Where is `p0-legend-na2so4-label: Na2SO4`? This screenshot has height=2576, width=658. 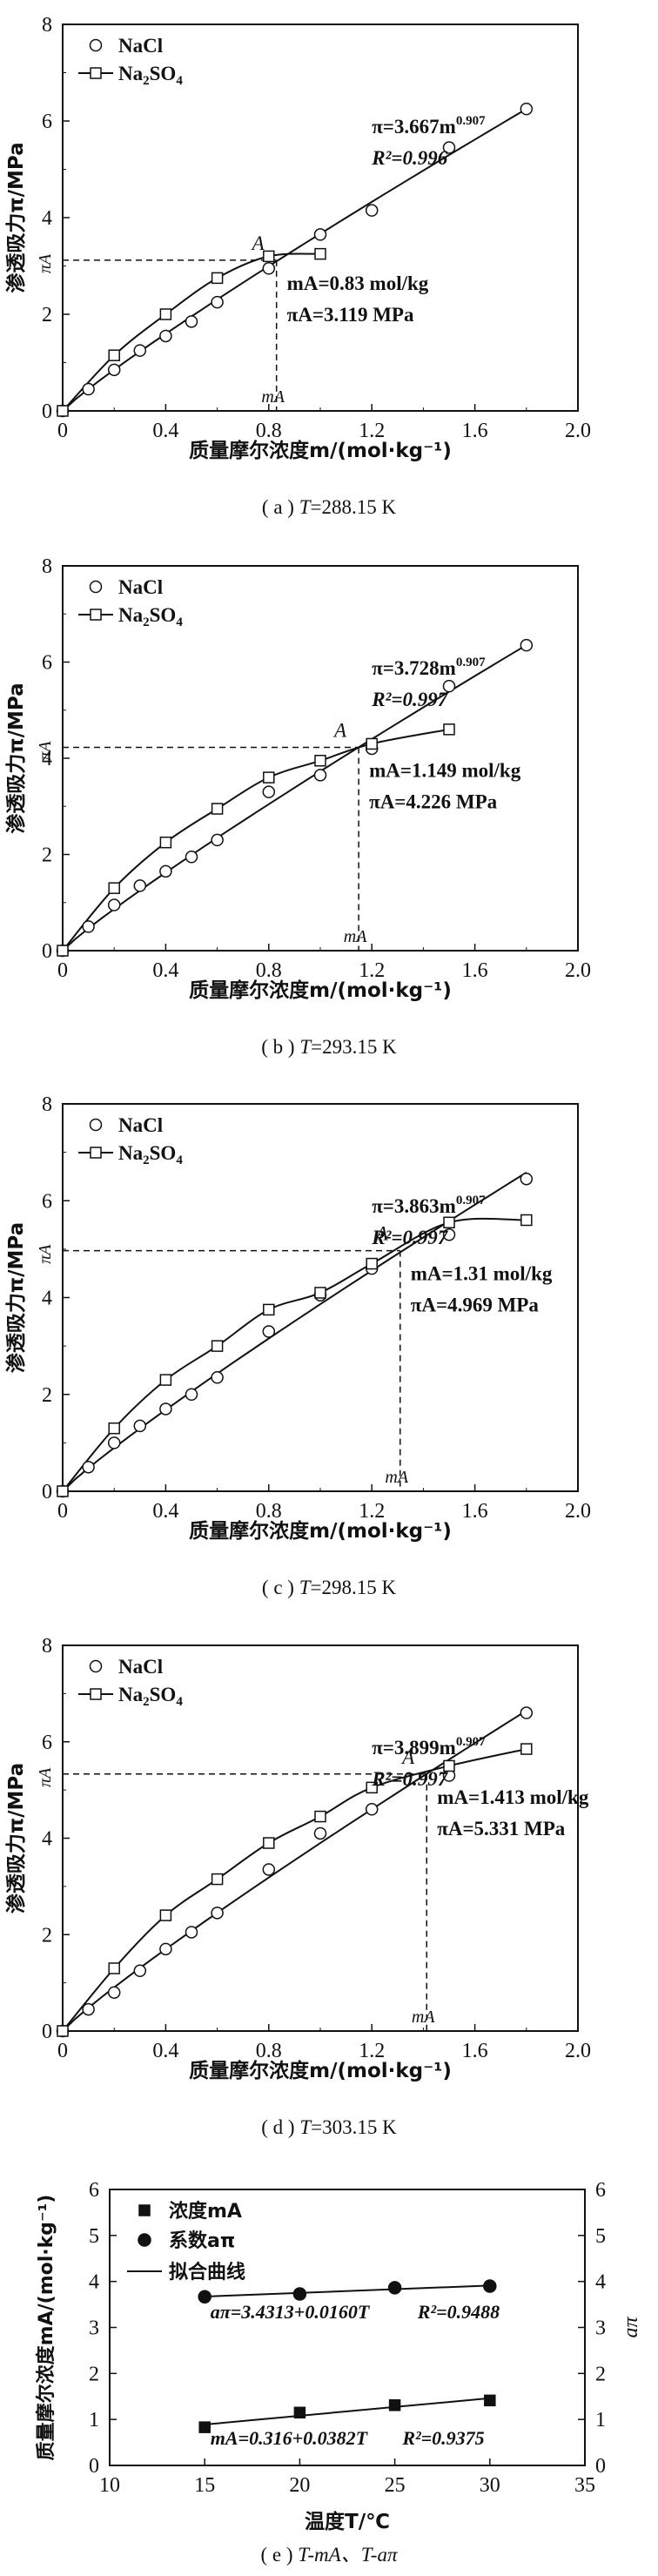 p0-legend-na2so4-label: Na2SO4 is located at coordinates (151, 75).